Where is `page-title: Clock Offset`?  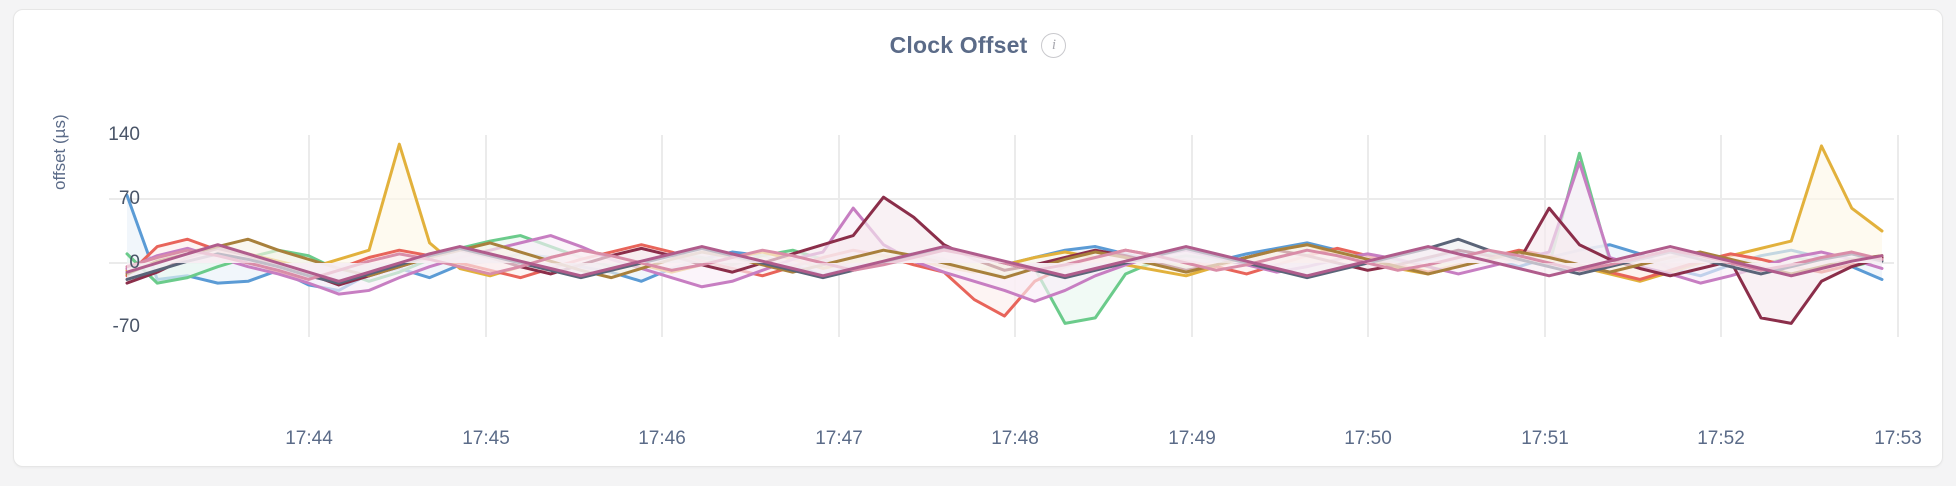
page-title: Clock Offset is located at coordinates (958, 45).